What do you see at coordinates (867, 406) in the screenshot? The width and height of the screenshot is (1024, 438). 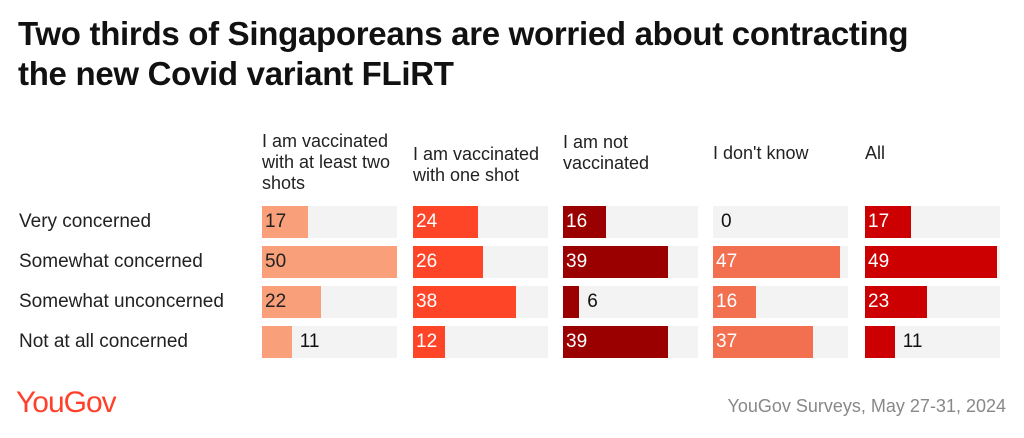 I see `source-note: YouGov Surveys, May 27-31, 2024` at bounding box center [867, 406].